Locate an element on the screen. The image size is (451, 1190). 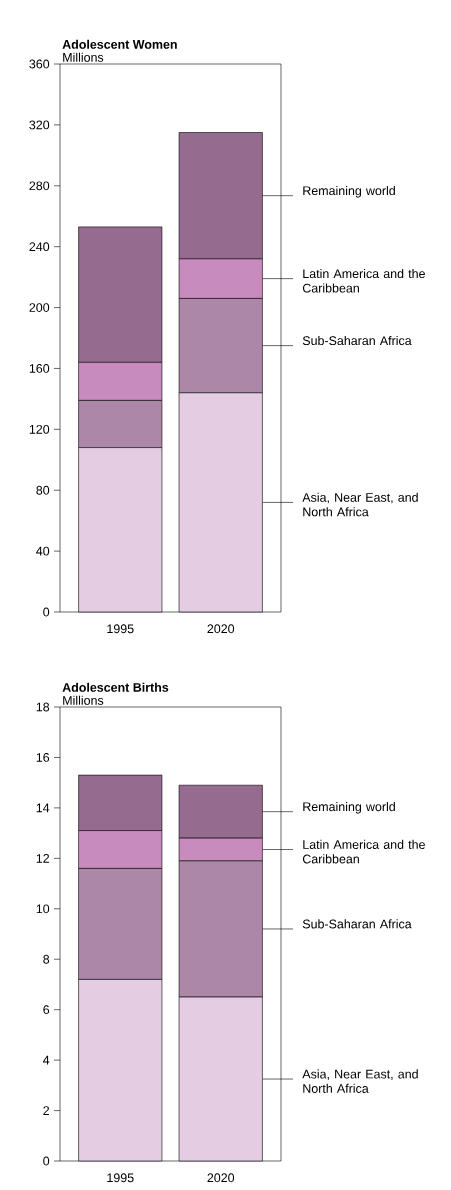
chart-title: Adolescent Women is located at coordinates (119, 44).